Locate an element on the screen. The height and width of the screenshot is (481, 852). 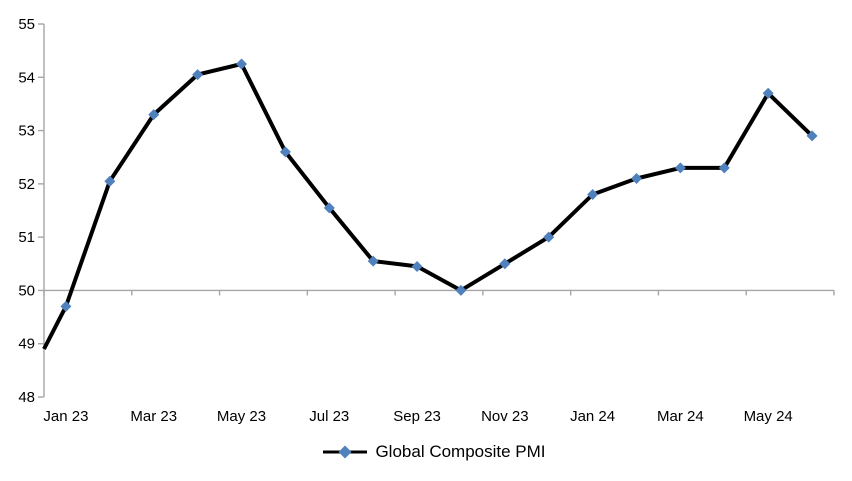
y-axis-tick-label: 55 is located at coordinates (26, 24).